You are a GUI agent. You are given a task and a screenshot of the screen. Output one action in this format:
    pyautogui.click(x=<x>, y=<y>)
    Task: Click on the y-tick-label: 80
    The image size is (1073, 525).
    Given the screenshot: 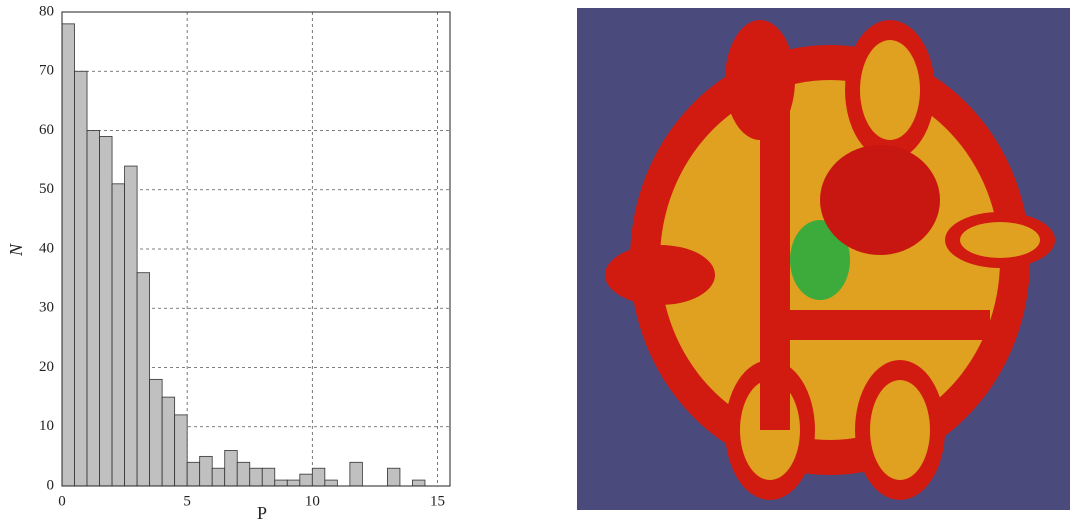 What is the action you would take?
    pyautogui.click(x=46, y=11)
    